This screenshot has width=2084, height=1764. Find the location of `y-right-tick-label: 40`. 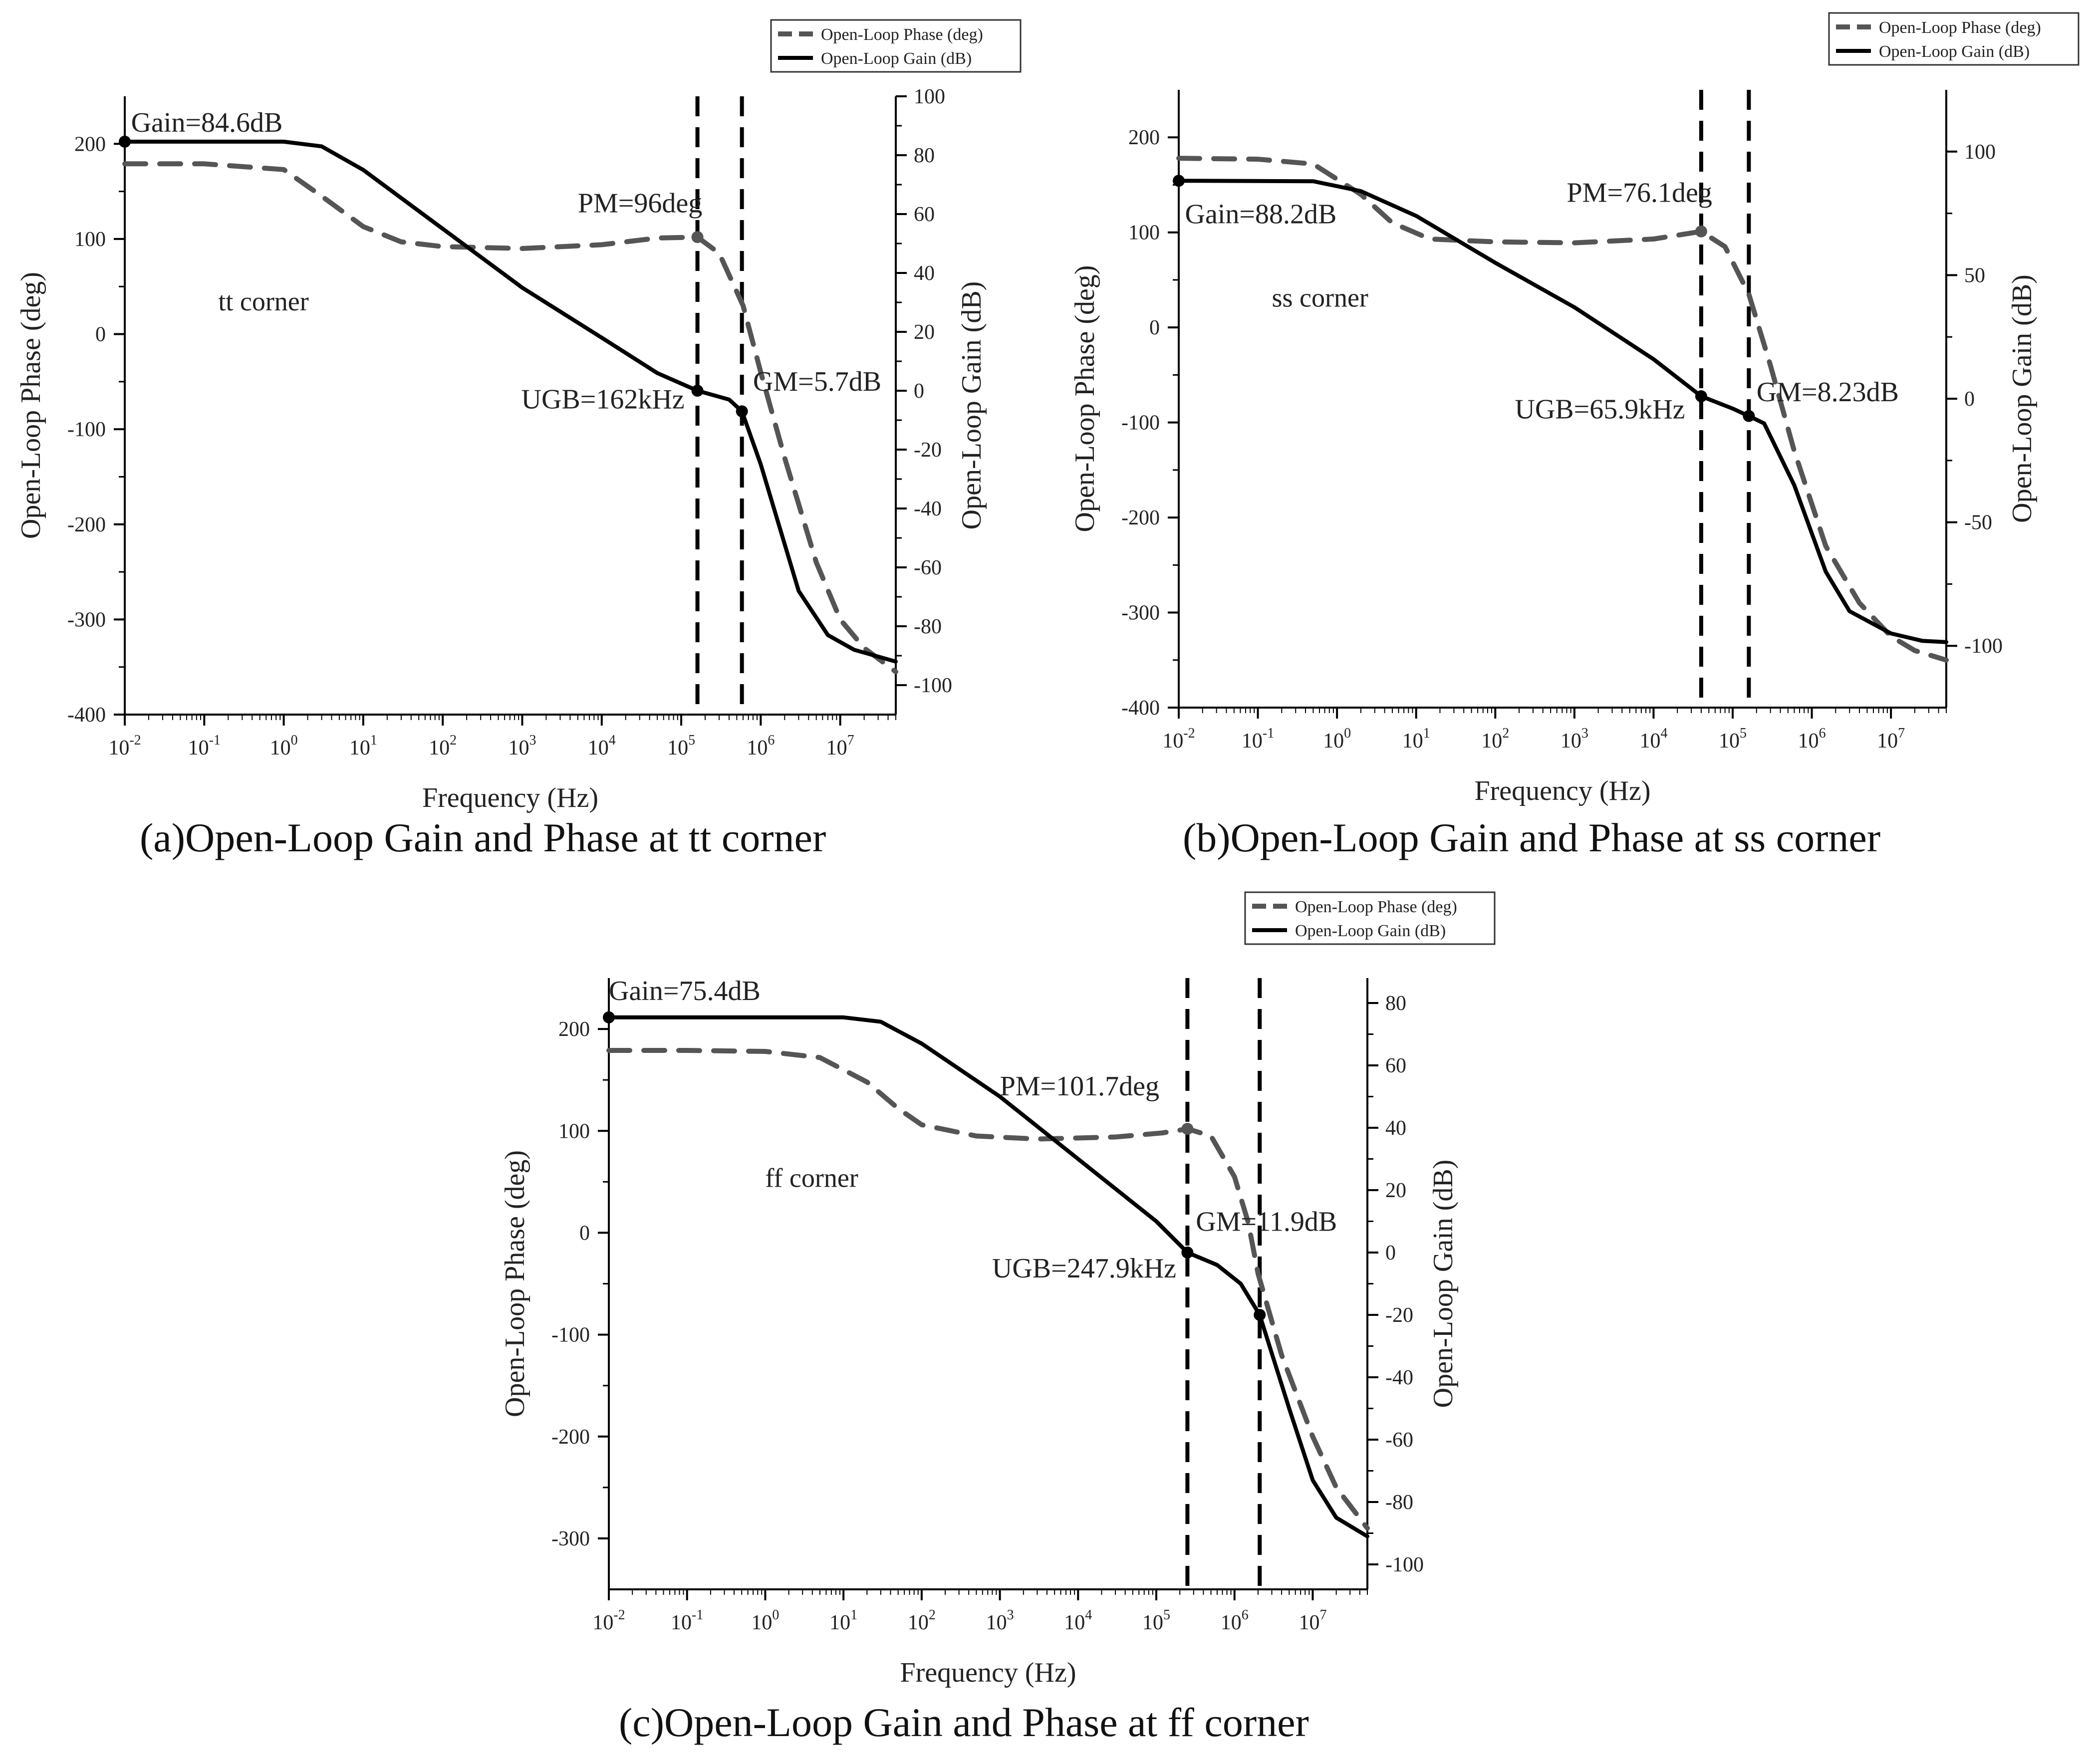

y-right-tick-label: 40 is located at coordinates (1395, 1128).